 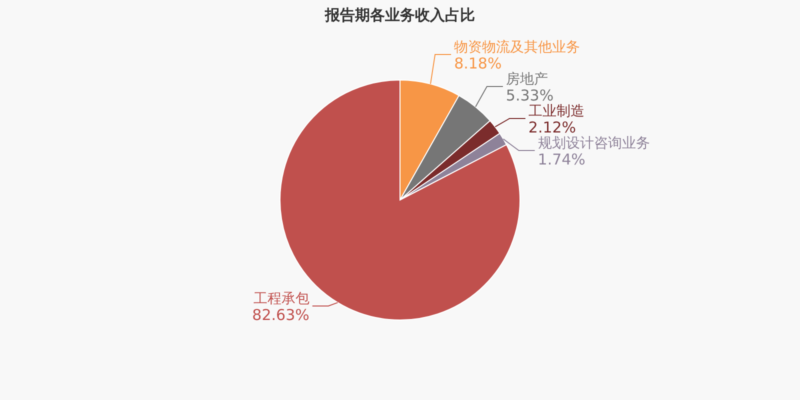 What do you see at coordinates (527, 80) in the screenshot?
I see `slice-label: 房地产` at bounding box center [527, 80].